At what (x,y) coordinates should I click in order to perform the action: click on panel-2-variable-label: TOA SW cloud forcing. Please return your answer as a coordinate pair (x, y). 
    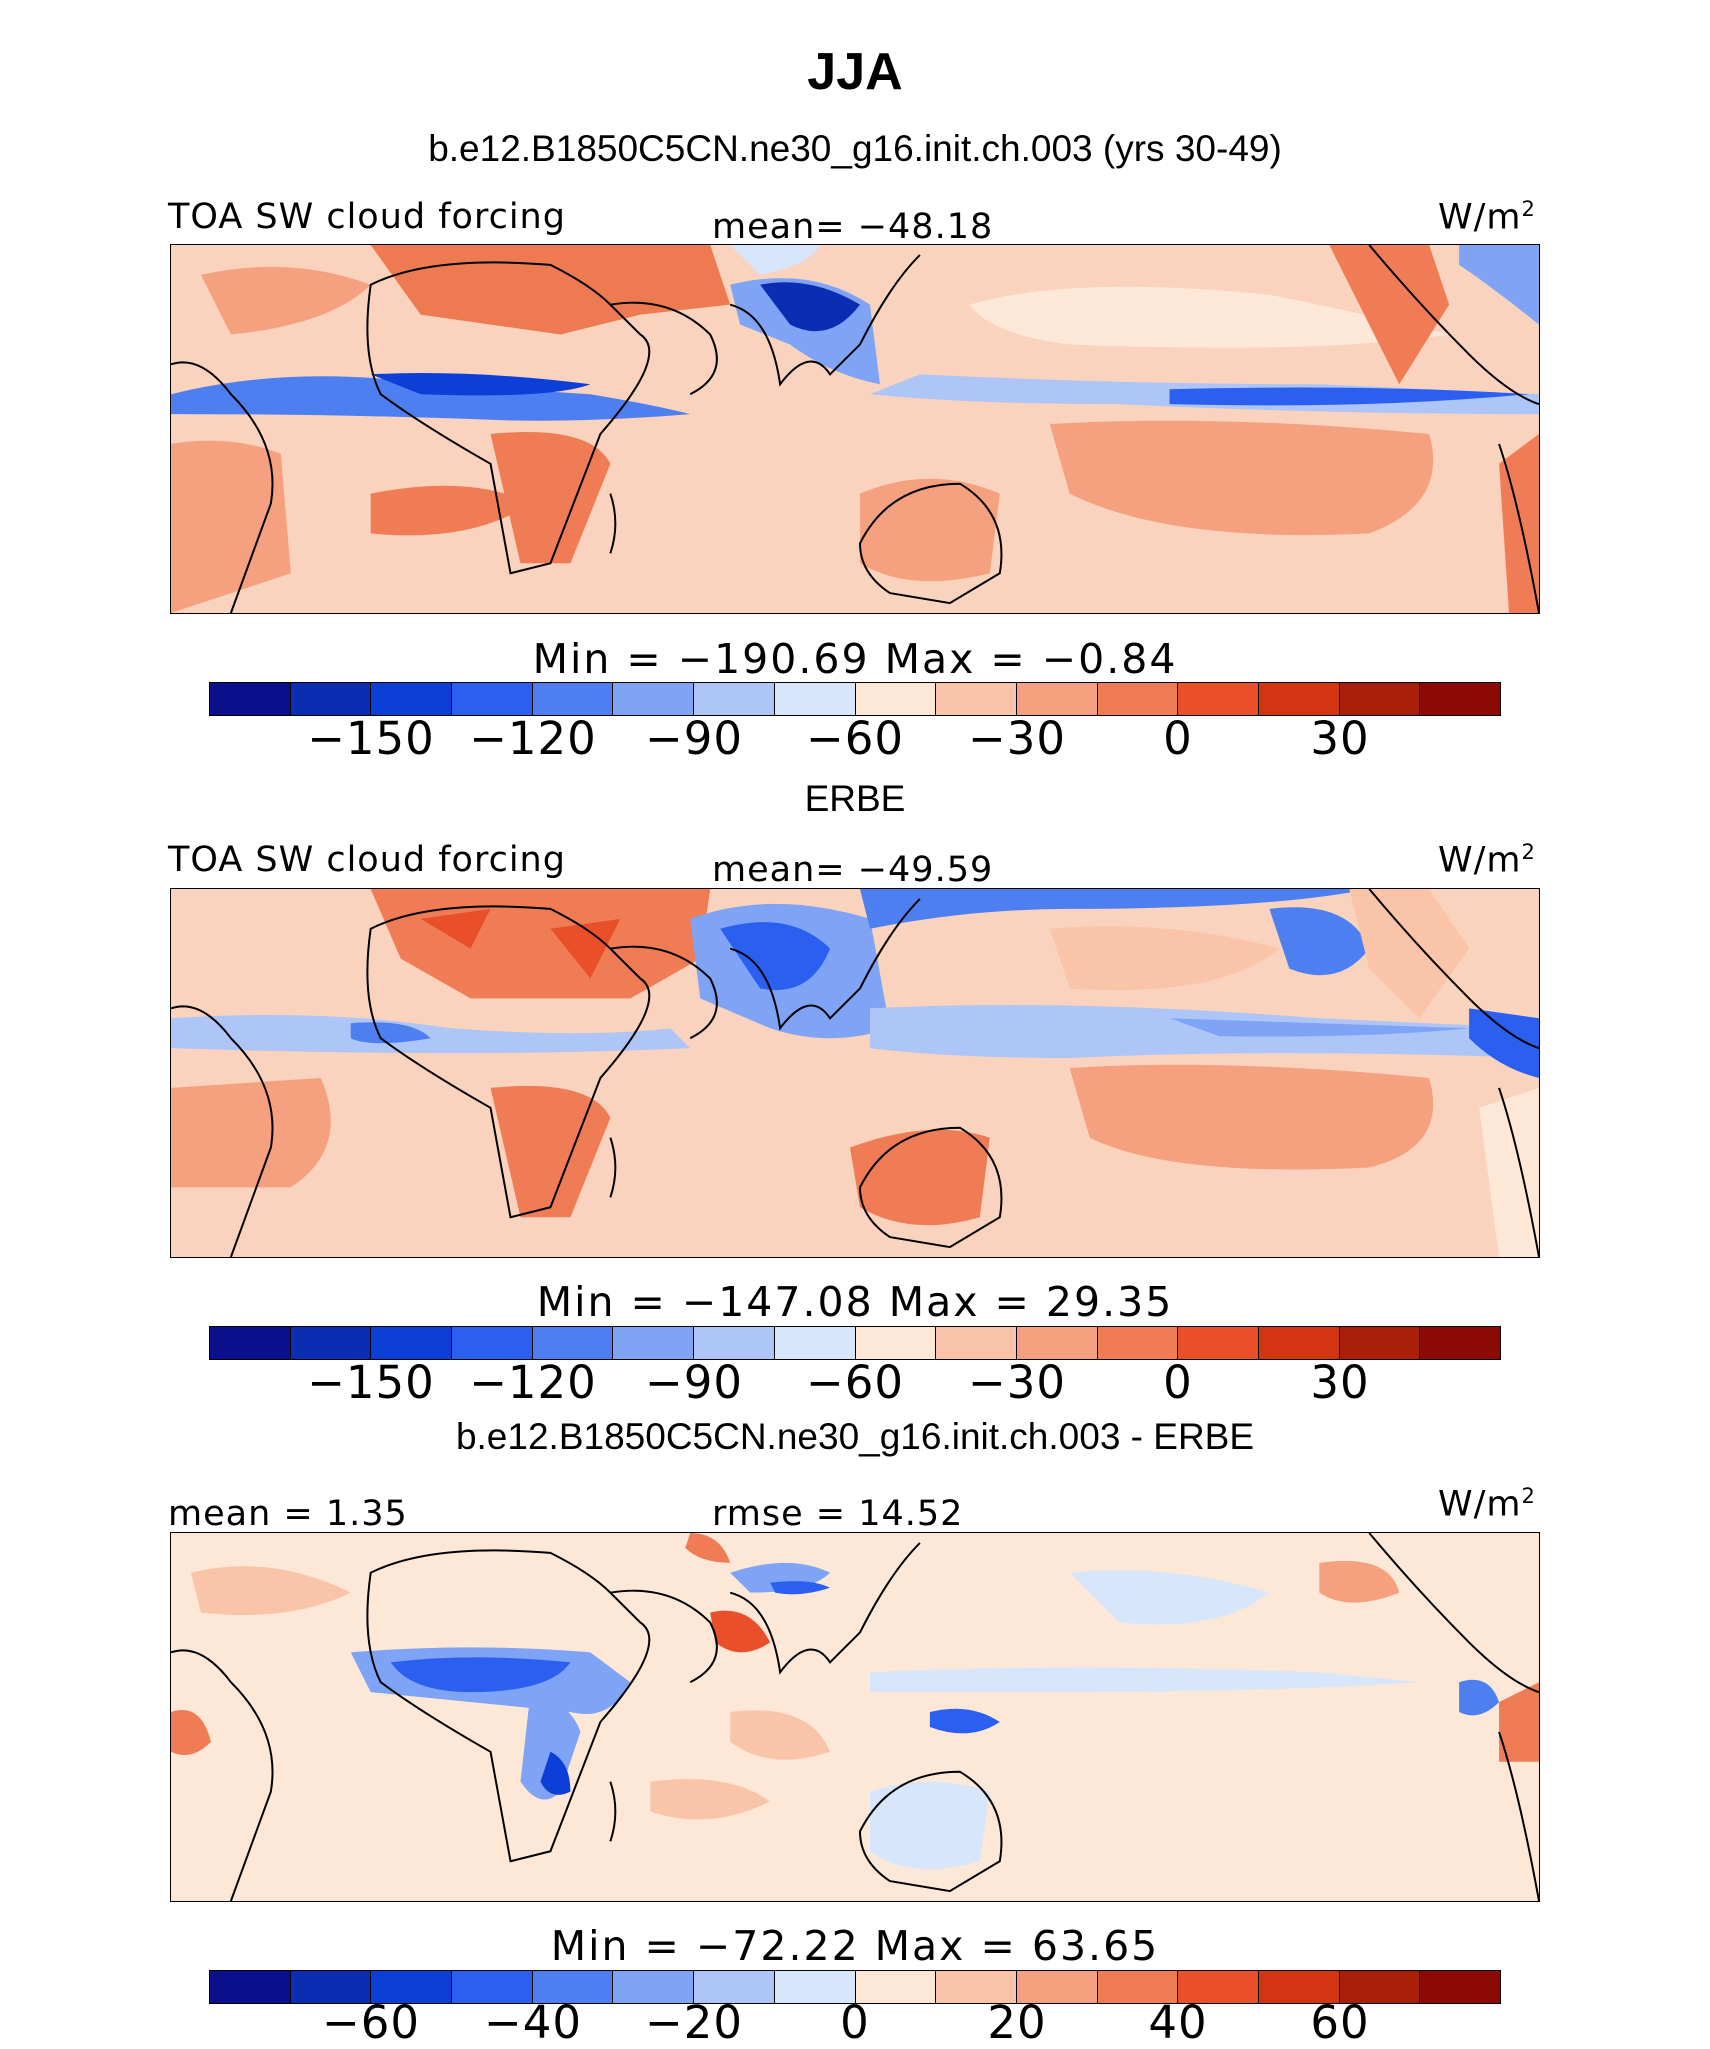
    Looking at the image, I should click on (367, 860).